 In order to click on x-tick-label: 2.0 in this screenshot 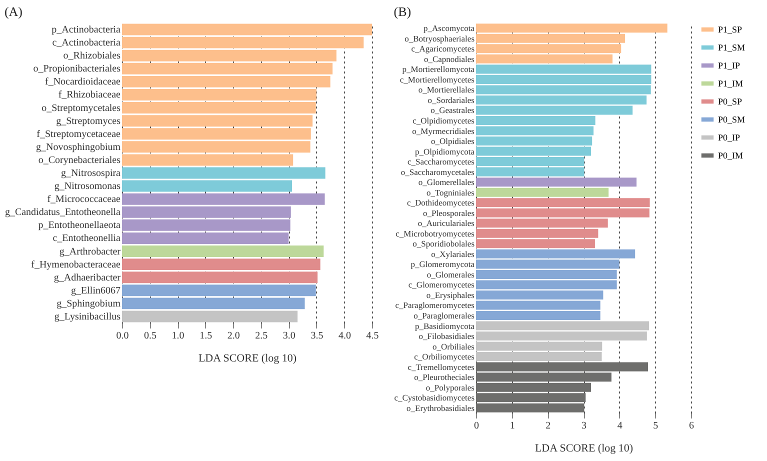, I will do `click(233, 336)`.